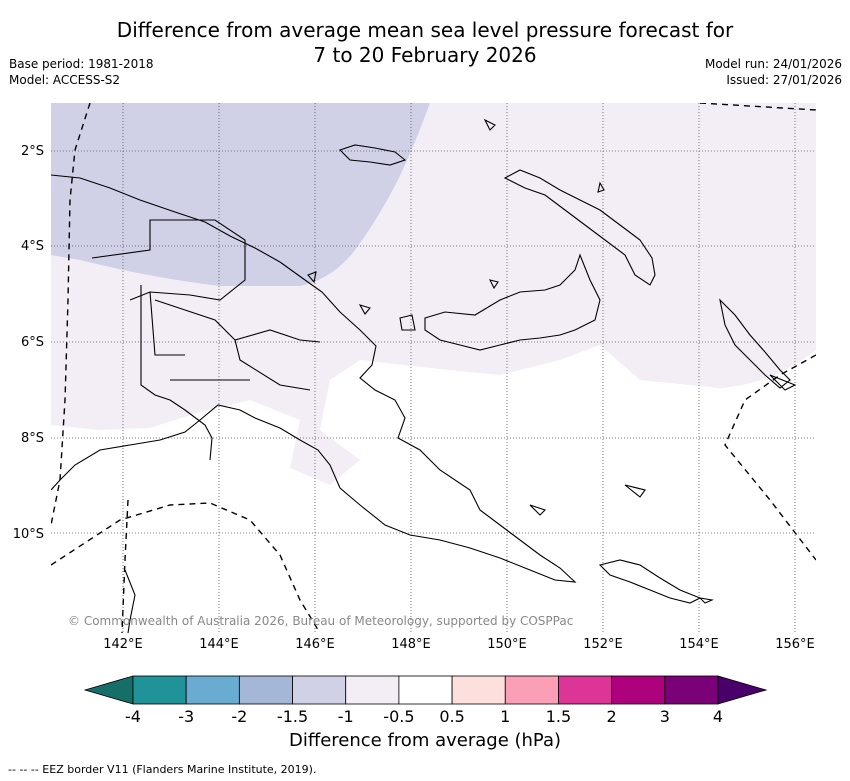 The height and width of the screenshot is (781, 850). Describe the element at coordinates (372, 155) in the screenshot. I see `manus-island` at that location.